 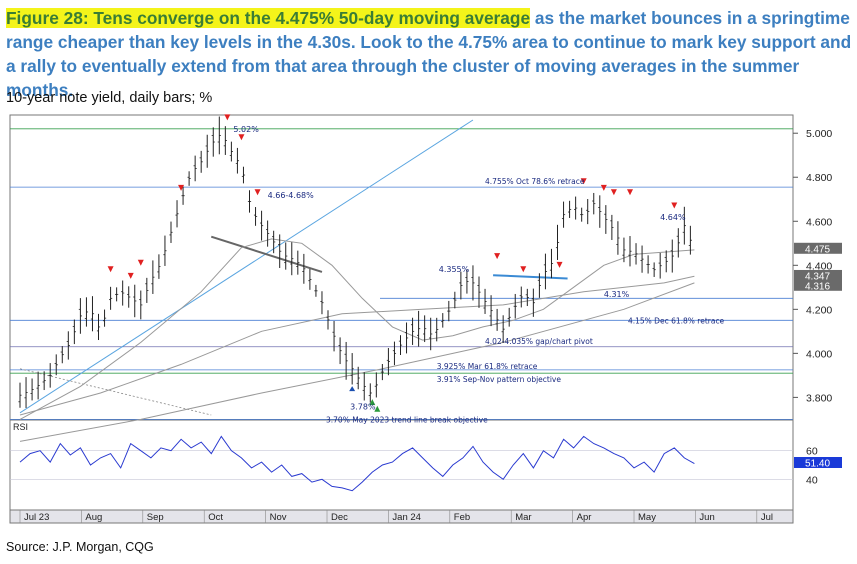 What do you see at coordinates (278, 517) in the screenshot?
I see `x-month-label: Nov` at bounding box center [278, 517].